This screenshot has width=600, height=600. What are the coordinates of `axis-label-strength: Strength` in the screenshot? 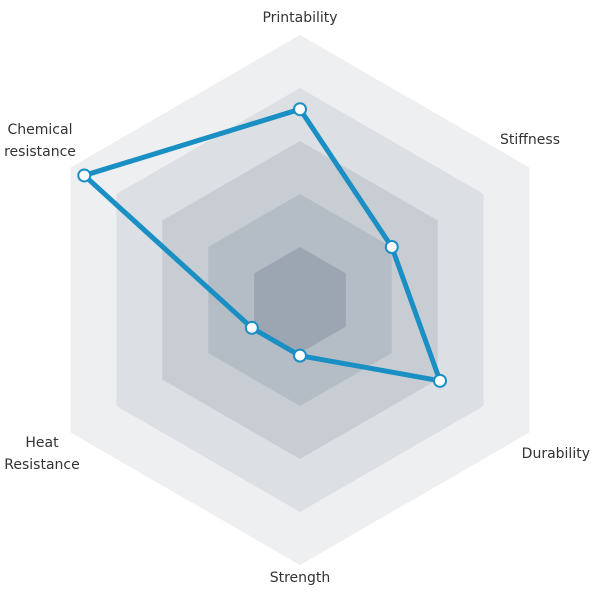 It's located at (300, 578).